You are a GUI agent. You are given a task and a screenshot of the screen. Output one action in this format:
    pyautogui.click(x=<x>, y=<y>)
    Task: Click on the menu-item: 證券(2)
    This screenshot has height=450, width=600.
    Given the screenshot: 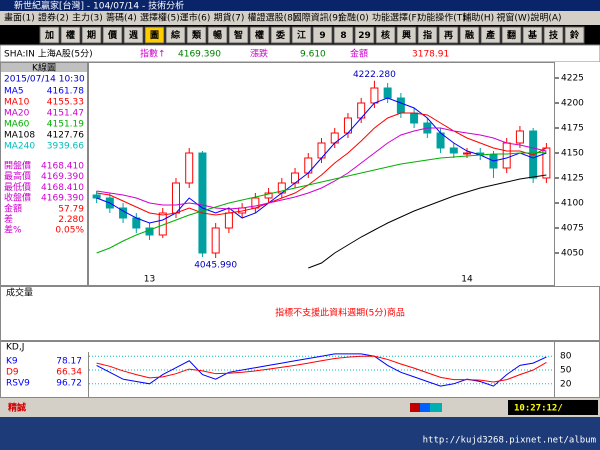 What is the action you would take?
    pyautogui.click(x=53, y=18)
    